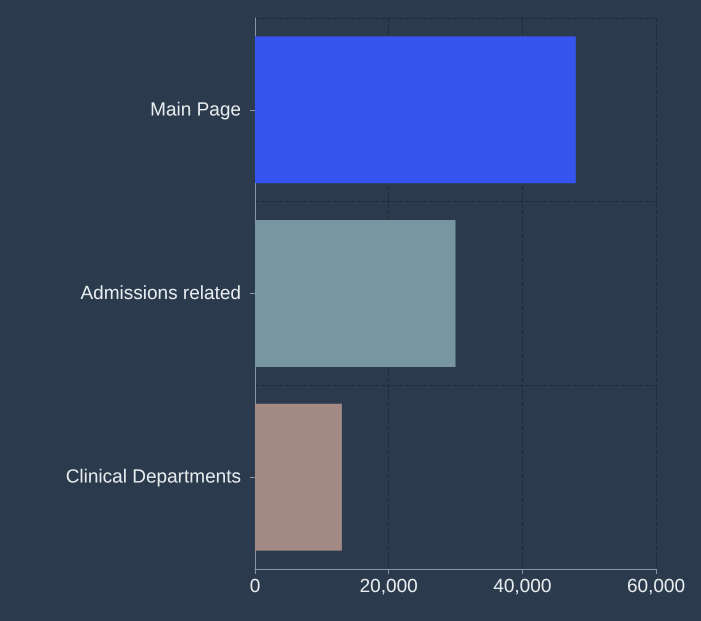 This screenshot has width=701, height=621. I want to click on x-tick-label: 20,000, so click(389, 586).